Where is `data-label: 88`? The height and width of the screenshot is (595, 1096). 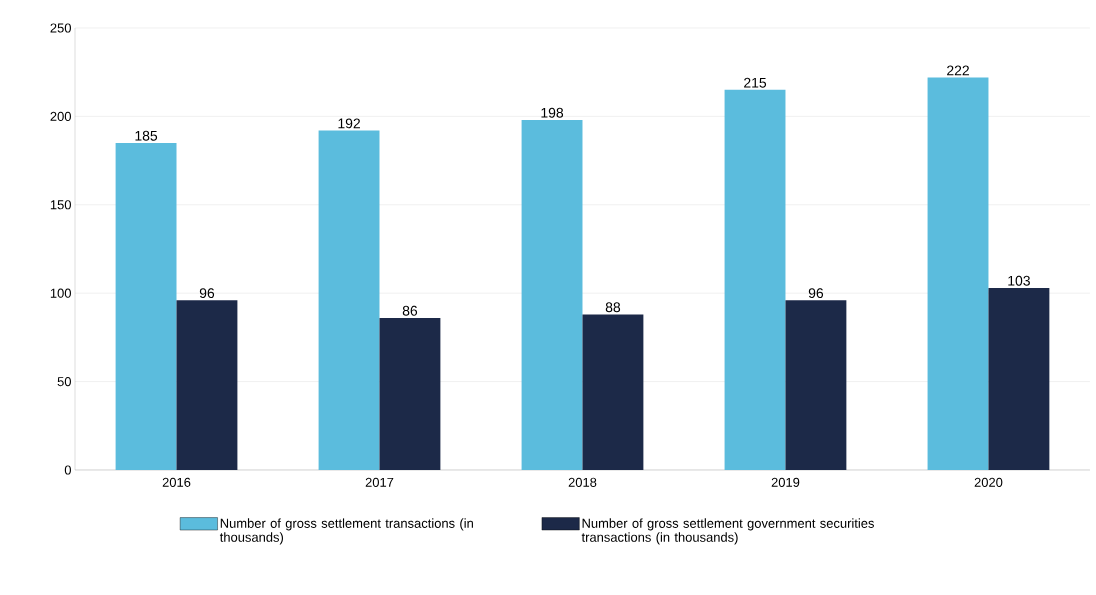 data-label: 88 is located at coordinates (613, 307).